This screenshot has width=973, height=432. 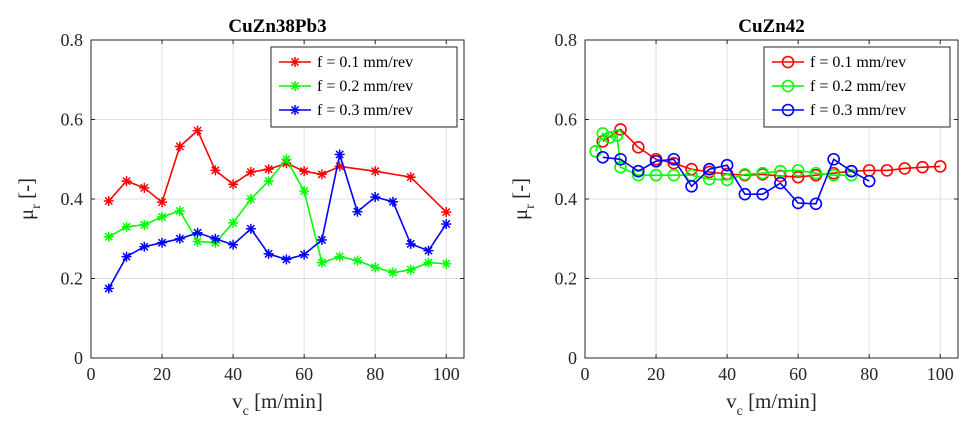 What do you see at coordinates (375, 374) in the screenshot?
I see `x-tick-label: 80` at bounding box center [375, 374].